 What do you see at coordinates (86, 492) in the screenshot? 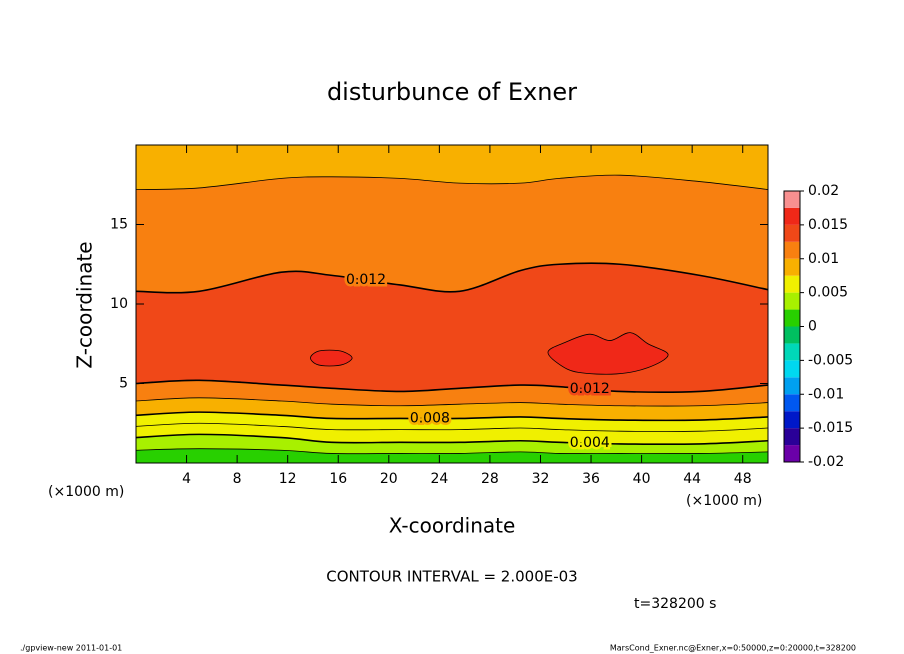
I see `y-unit: (×1000 m)` at bounding box center [86, 492].